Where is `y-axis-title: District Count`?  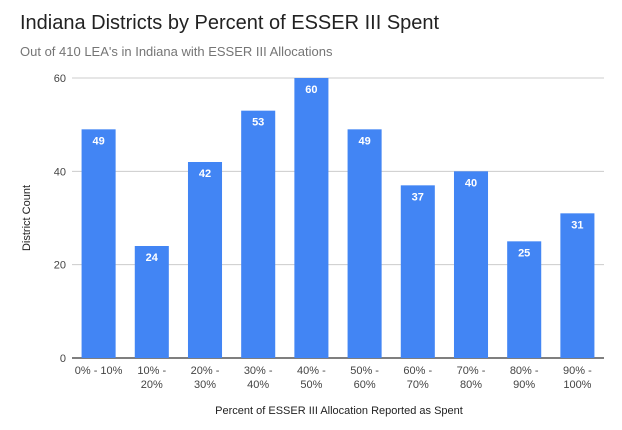
y-axis-title: District Count is located at coordinates (27, 218).